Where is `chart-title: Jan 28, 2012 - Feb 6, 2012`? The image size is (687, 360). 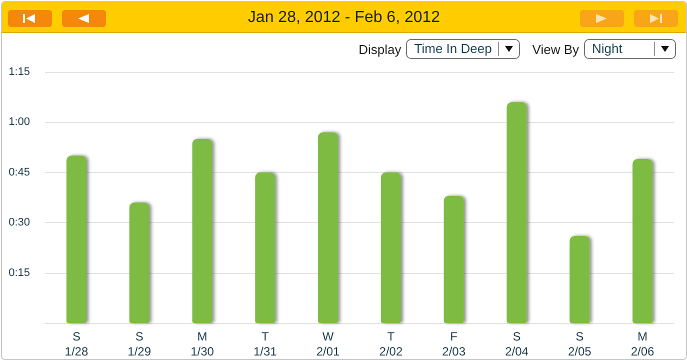
chart-title: Jan 28, 2012 - Feb 6, 2012 is located at coordinates (344, 18).